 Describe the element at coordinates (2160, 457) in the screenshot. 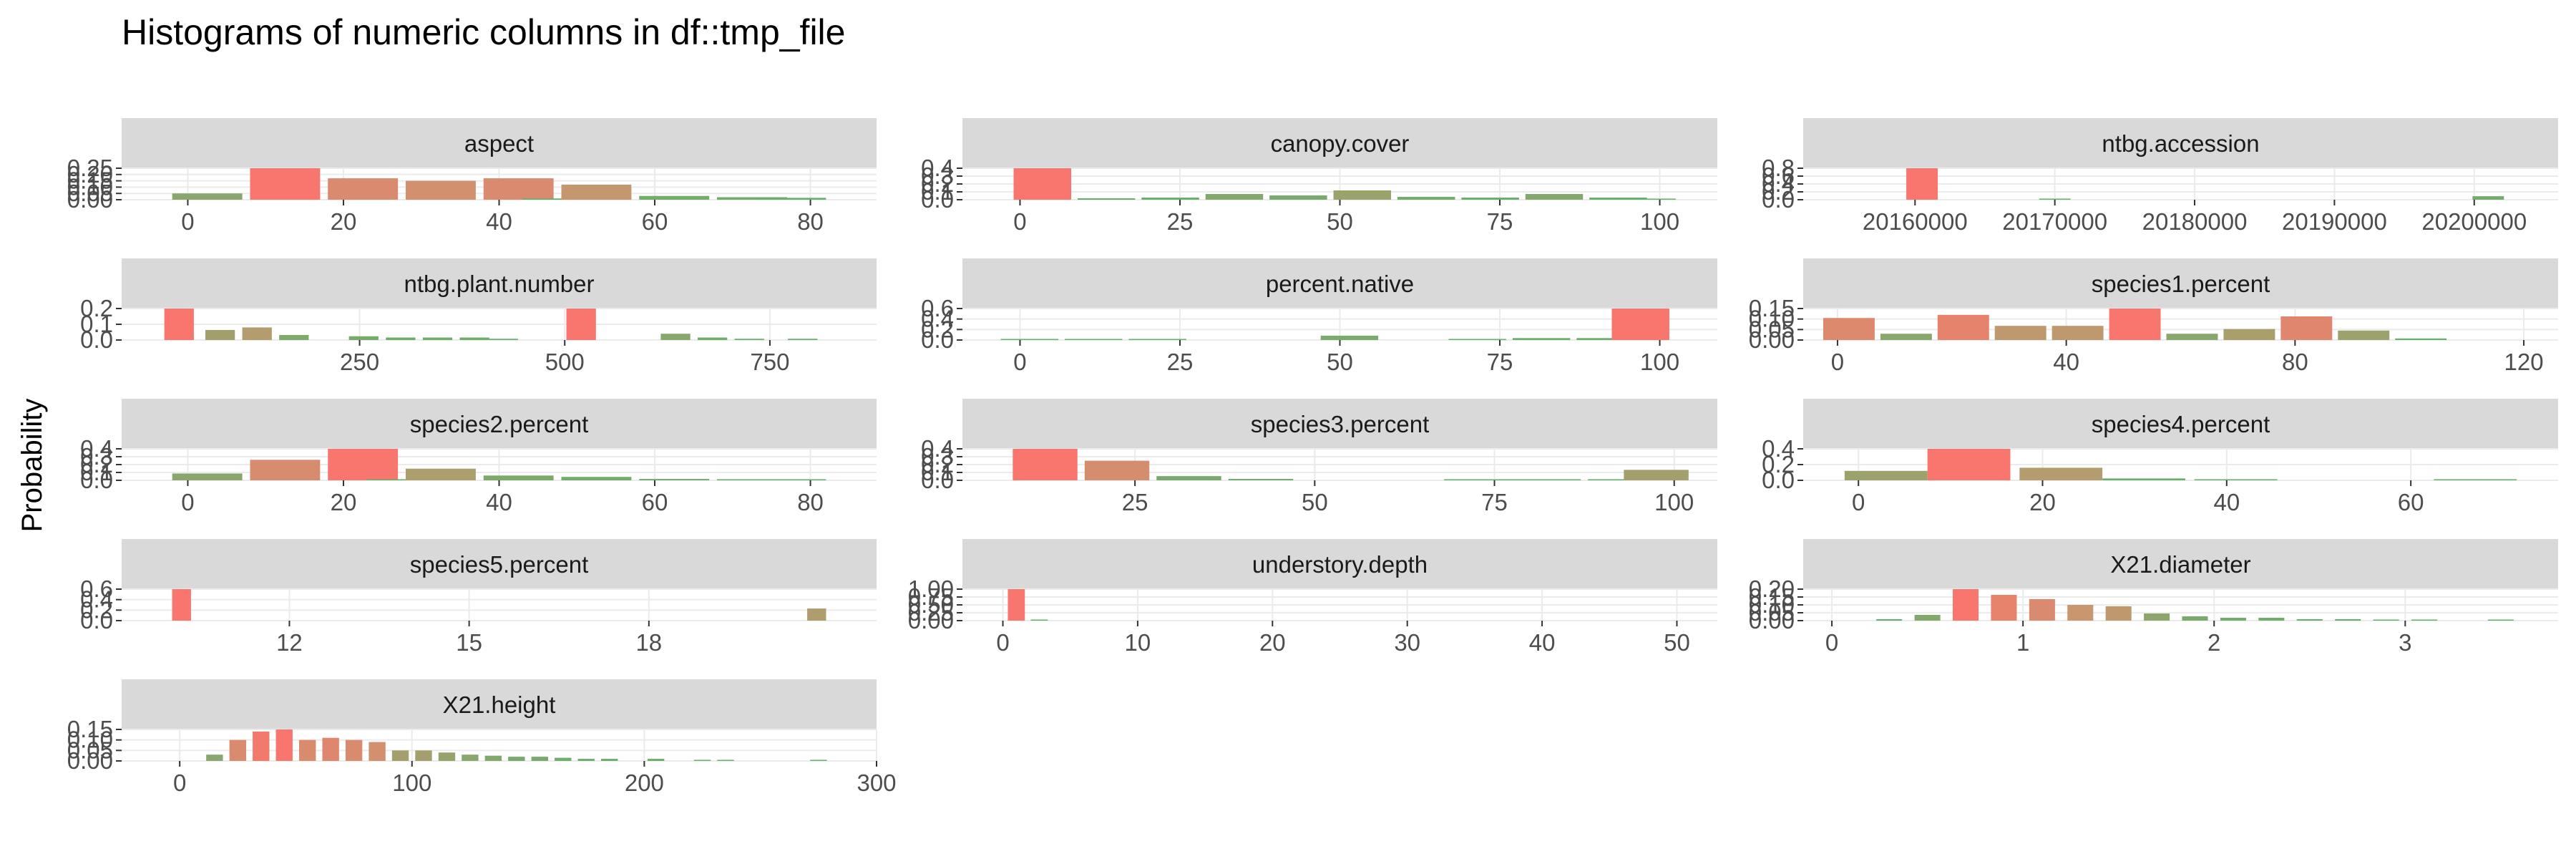

I see `facet-species4.percent: species4.percent 0.00.20.4 0 20 40 60` at that location.